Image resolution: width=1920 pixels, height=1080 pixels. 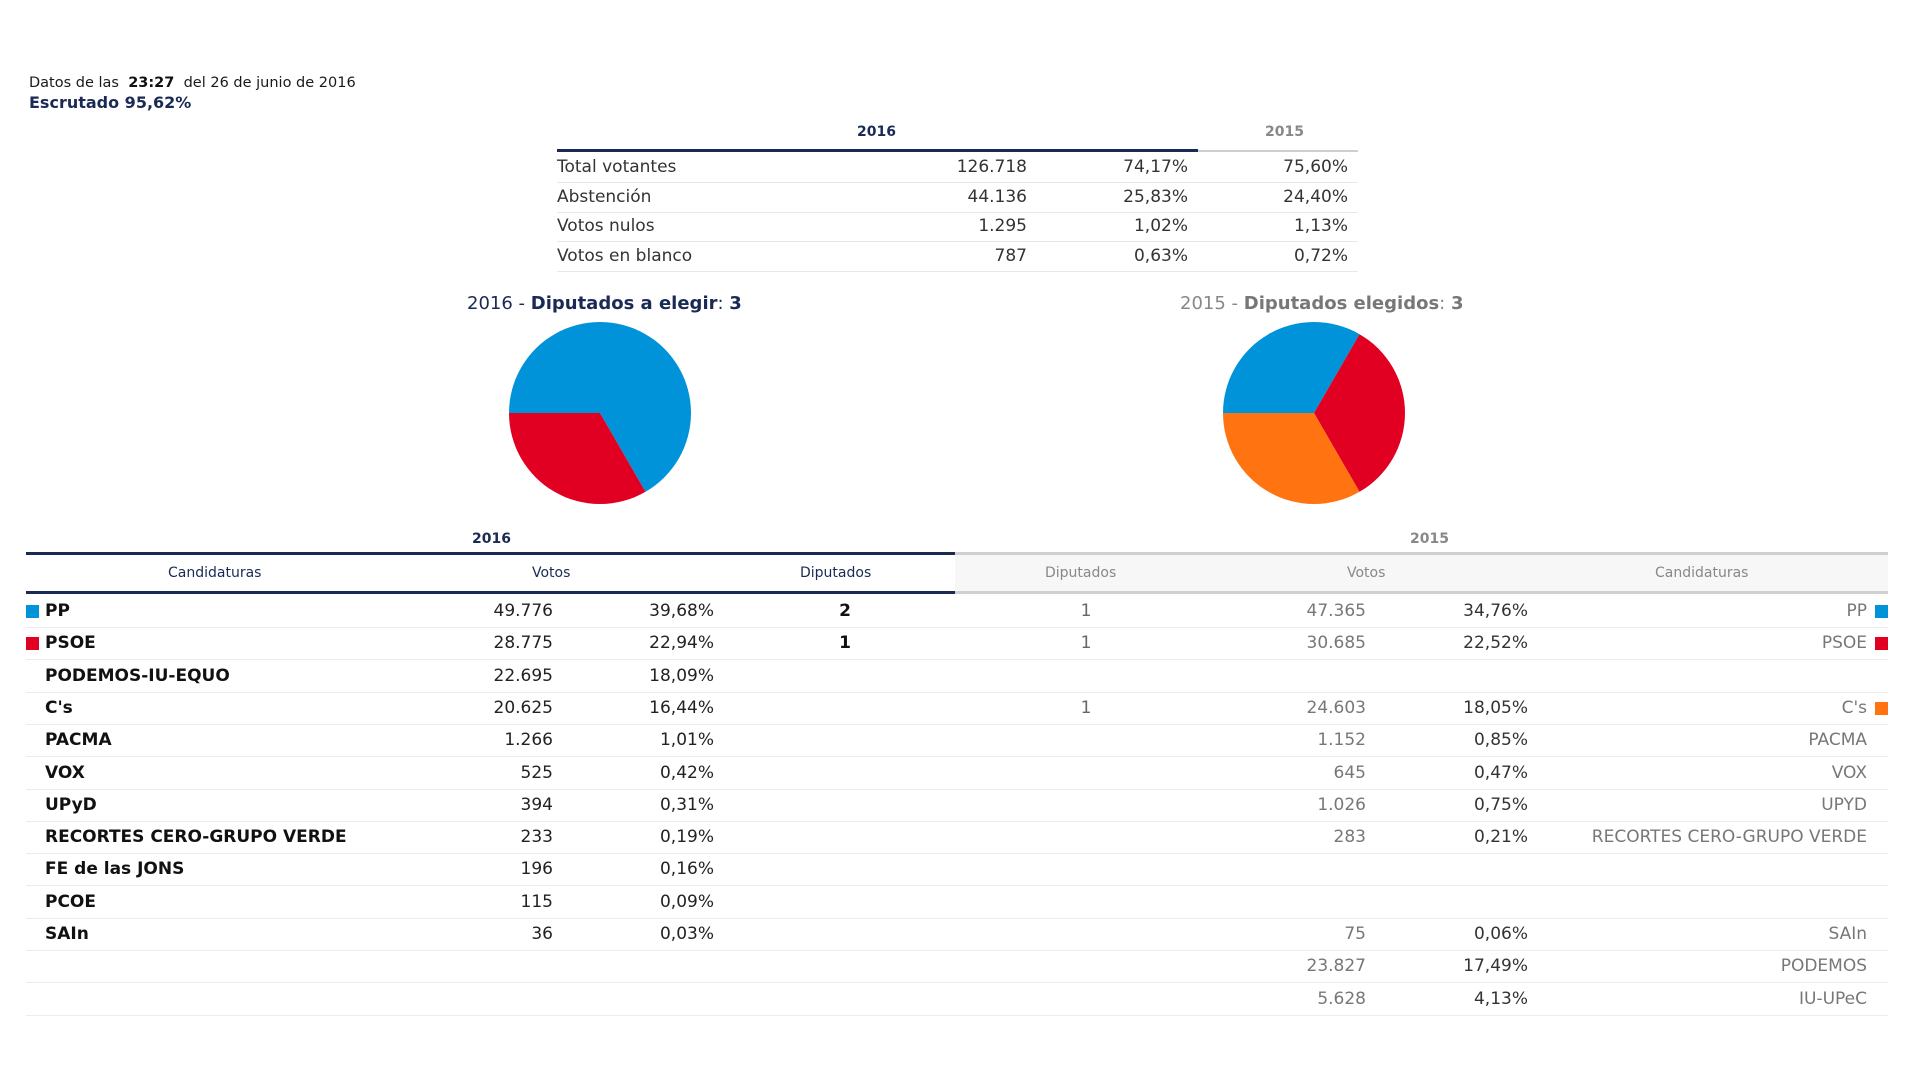 I want to click on column-header-candidaturas-2015: Candidaturas, so click(x=1702, y=573).